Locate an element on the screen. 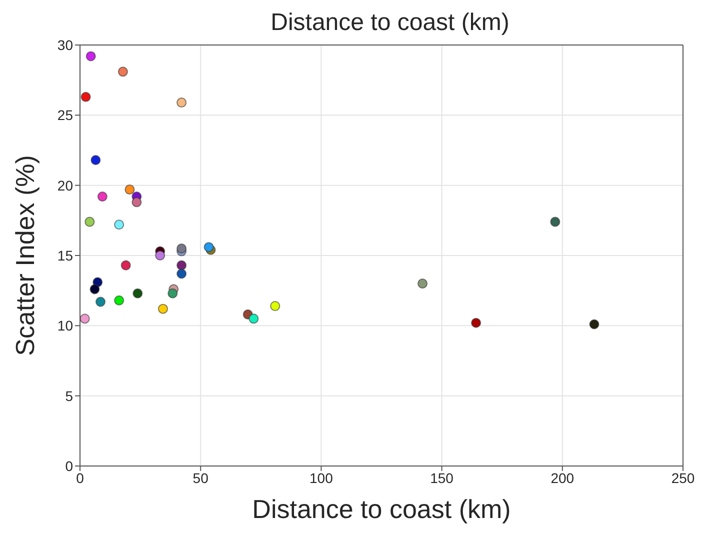  x-tick-label: 250 is located at coordinates (683, 478).